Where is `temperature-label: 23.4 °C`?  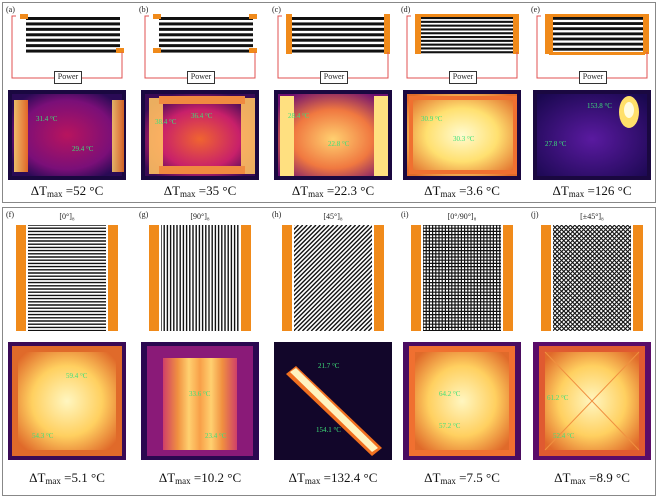
temperature-label: 23.4 °C is located at coordinates (216, 436).